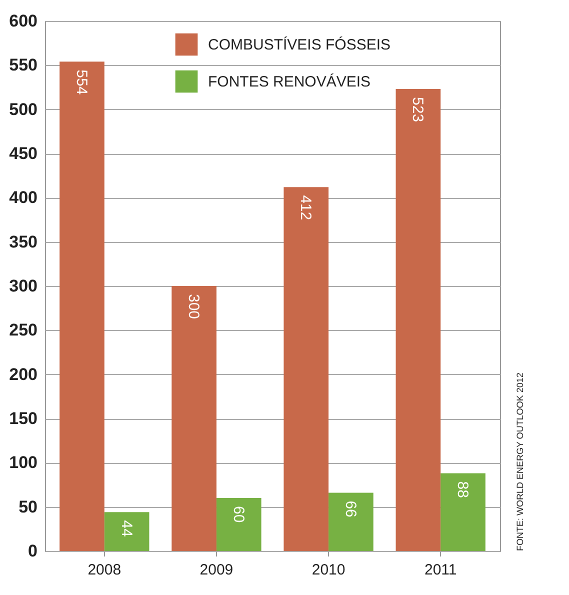  I want to click on data-label: 60, so click(238, 514).